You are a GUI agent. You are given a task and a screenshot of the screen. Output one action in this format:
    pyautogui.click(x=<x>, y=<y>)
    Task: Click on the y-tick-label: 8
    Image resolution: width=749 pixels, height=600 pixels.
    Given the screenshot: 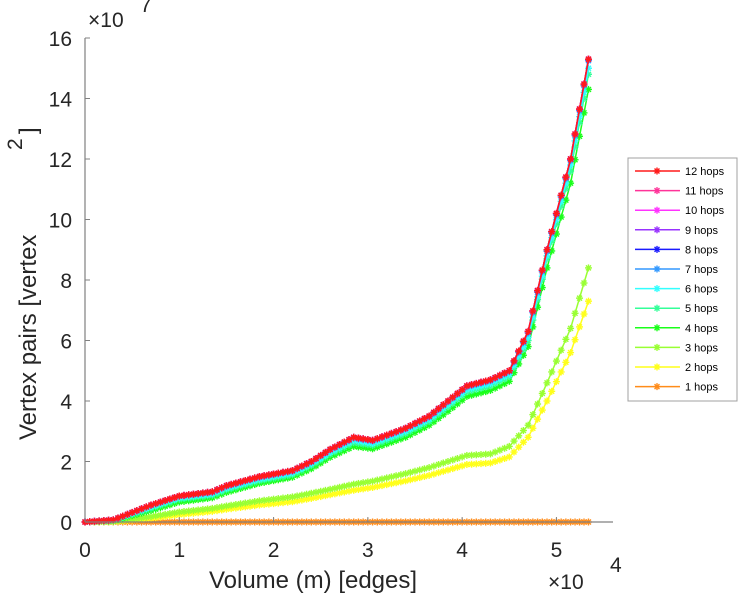 What is the action you would take?
    pyautogui.click(x=66, y=281)
    